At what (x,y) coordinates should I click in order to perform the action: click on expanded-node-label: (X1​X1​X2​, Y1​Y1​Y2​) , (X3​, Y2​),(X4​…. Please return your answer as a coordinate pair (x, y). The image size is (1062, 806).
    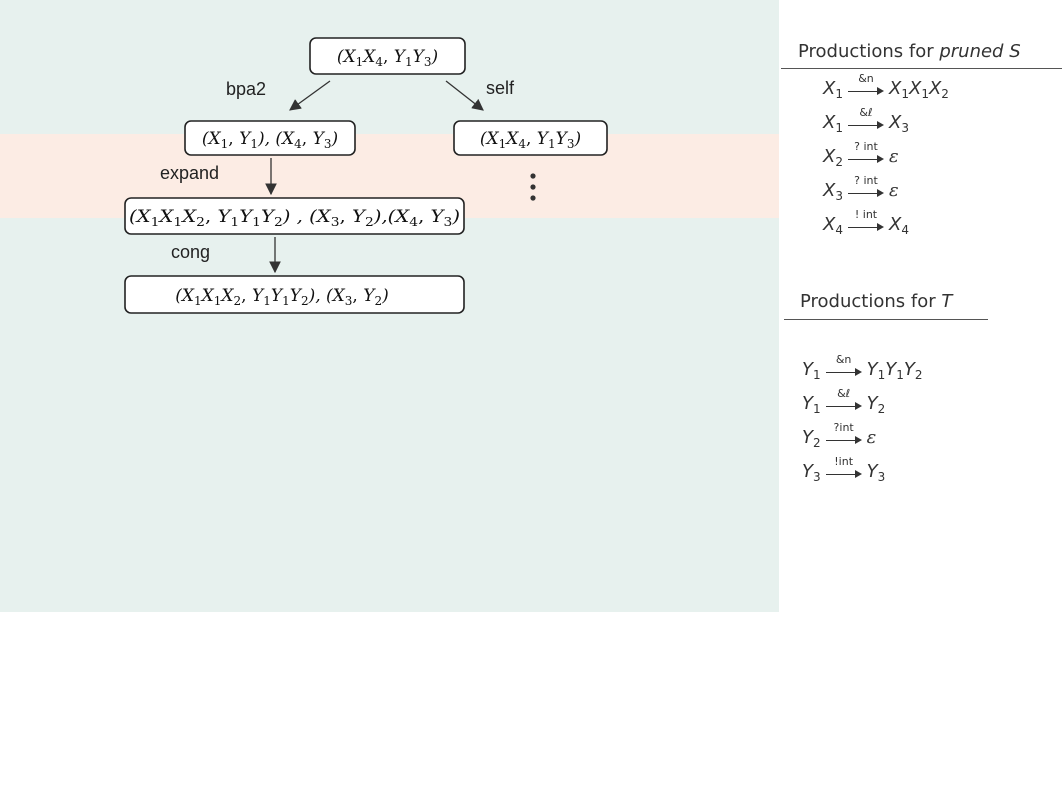
    Looking at the image, I should click on (294, 218).